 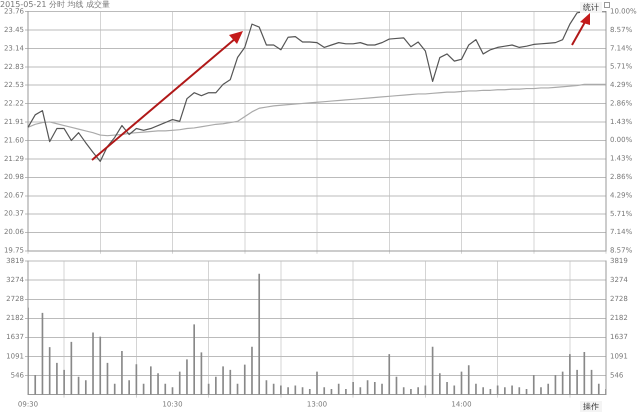 What do you see at coordinates (55, 4) in the screenshot?
I see `chart-title: 2015-05-21 分时 均线 成交量` at bounding box center [55, 4].